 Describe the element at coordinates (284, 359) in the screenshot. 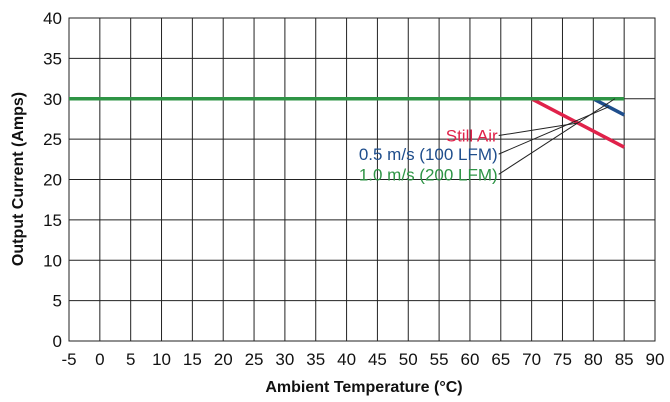

I see `x-tick-label: 30` at that location.